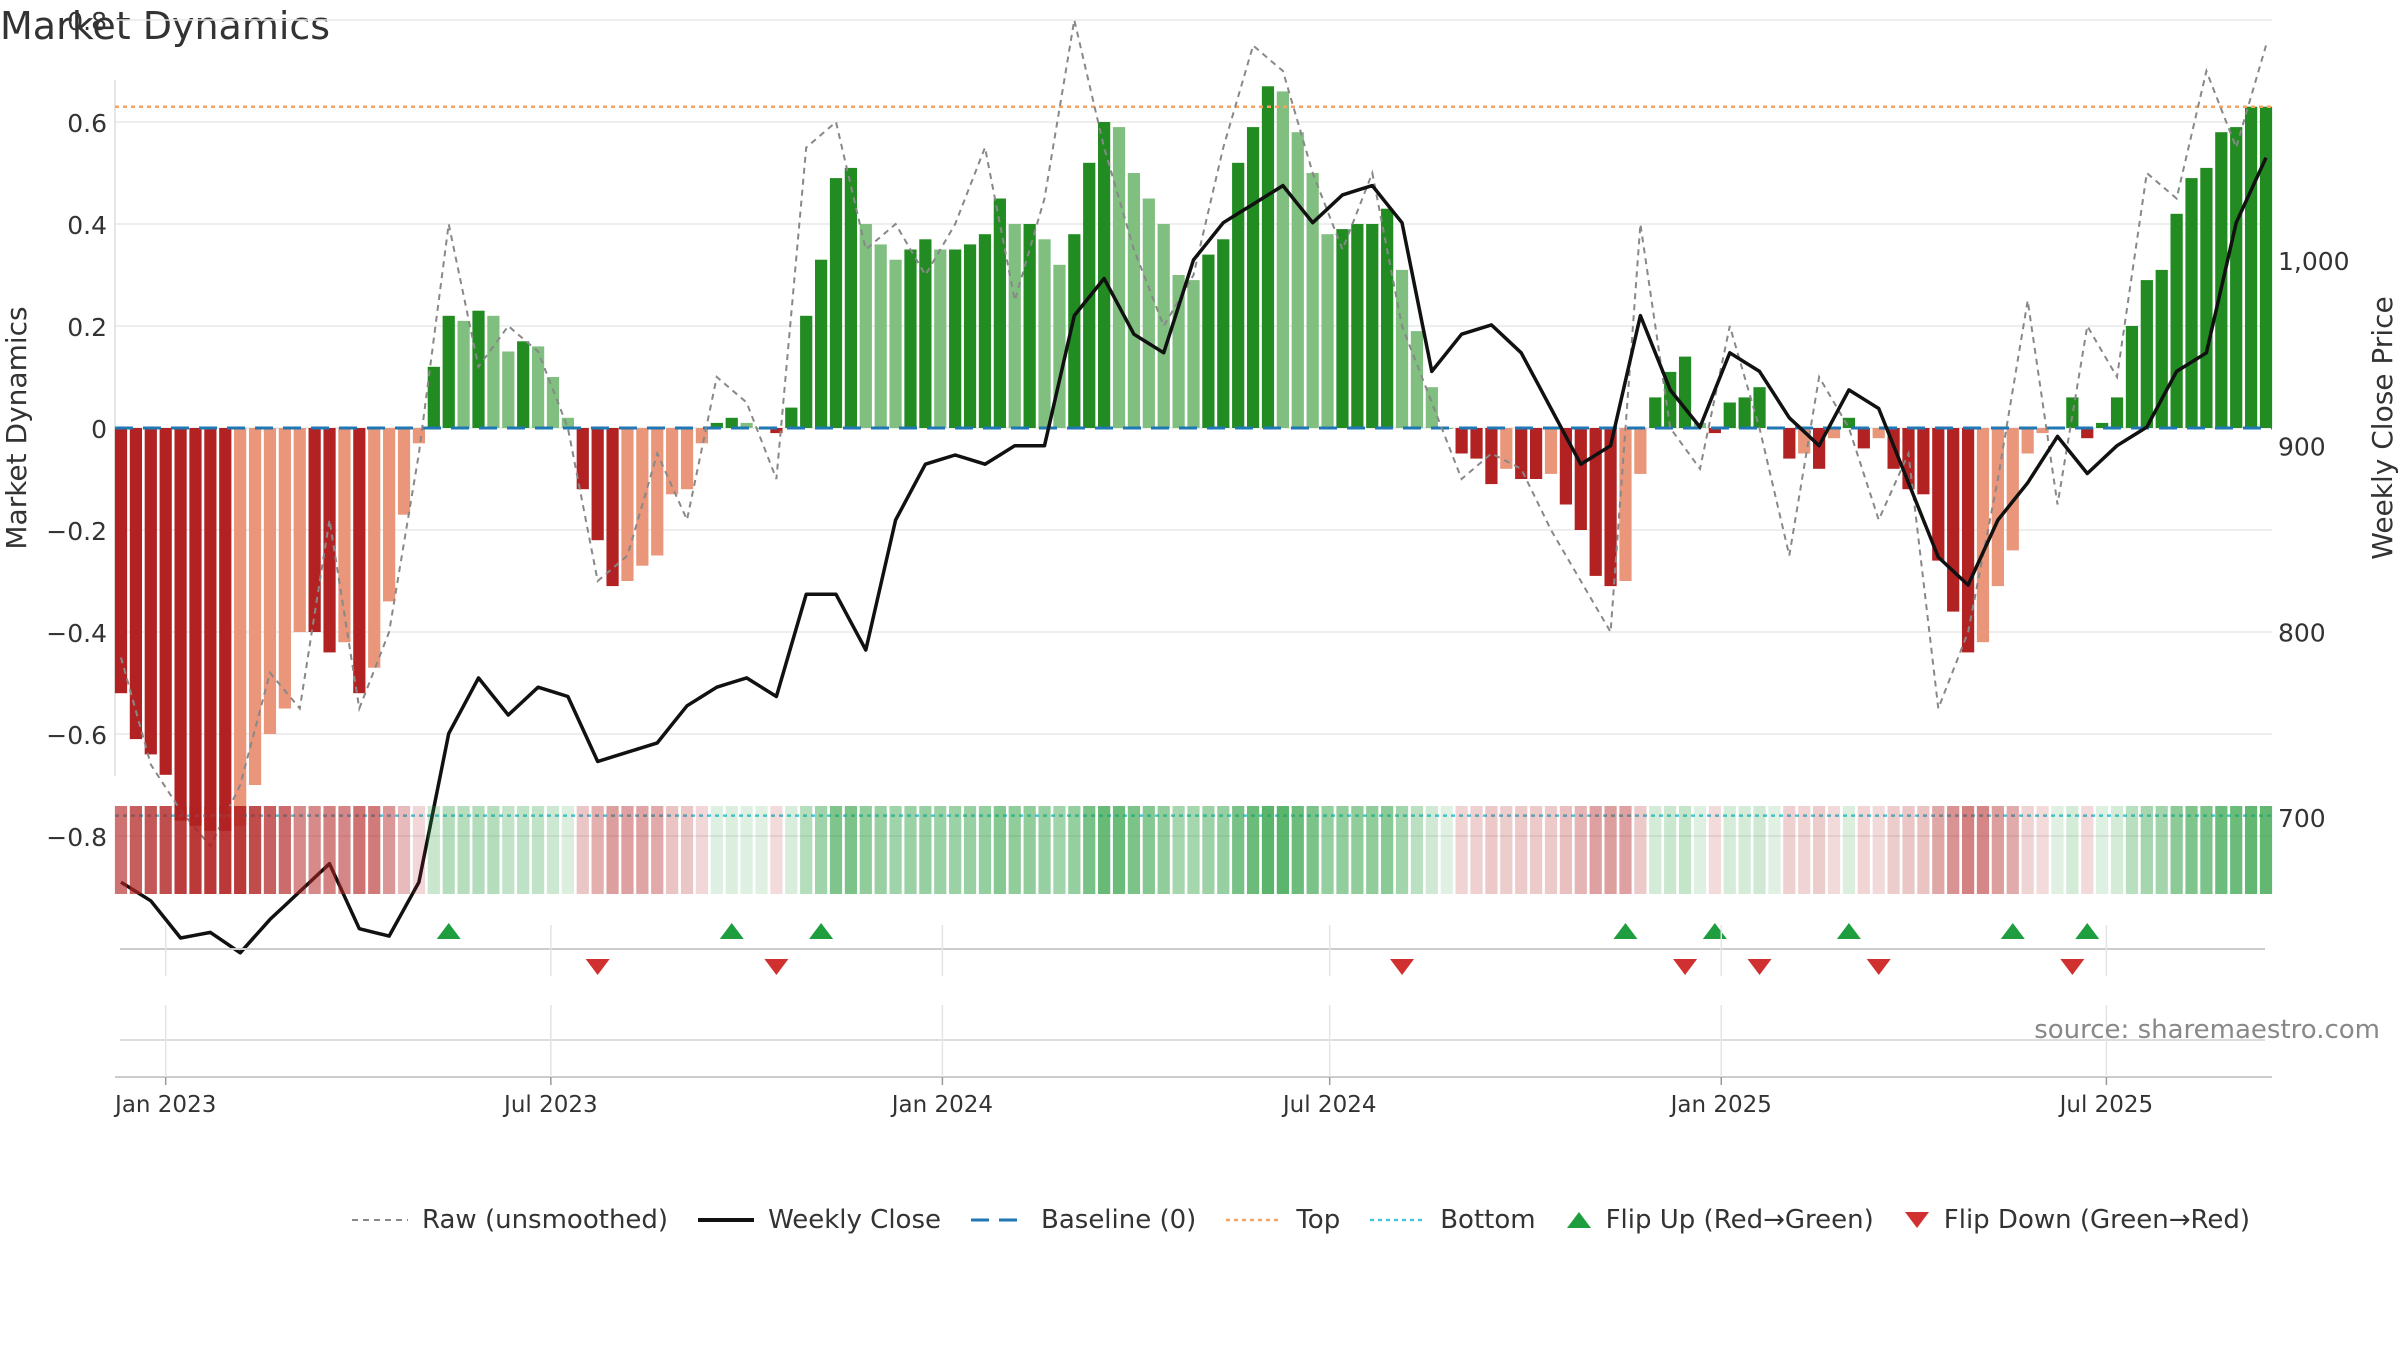 This screenshot has width=2400, height=1350. Describe the element at coordinates (2097, 1220) in the screenshot. I see `legend-label-flip-down: Flip Down (Green→Red)` at that location.